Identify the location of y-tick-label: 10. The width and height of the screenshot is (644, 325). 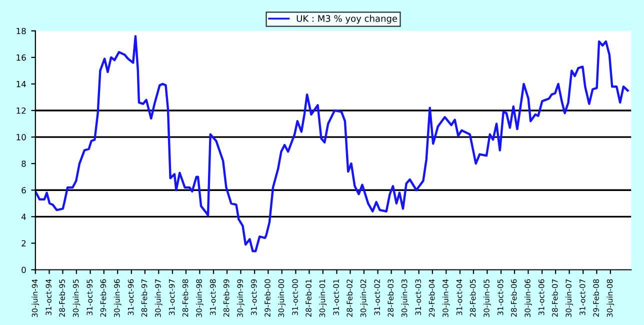
(21, 137).